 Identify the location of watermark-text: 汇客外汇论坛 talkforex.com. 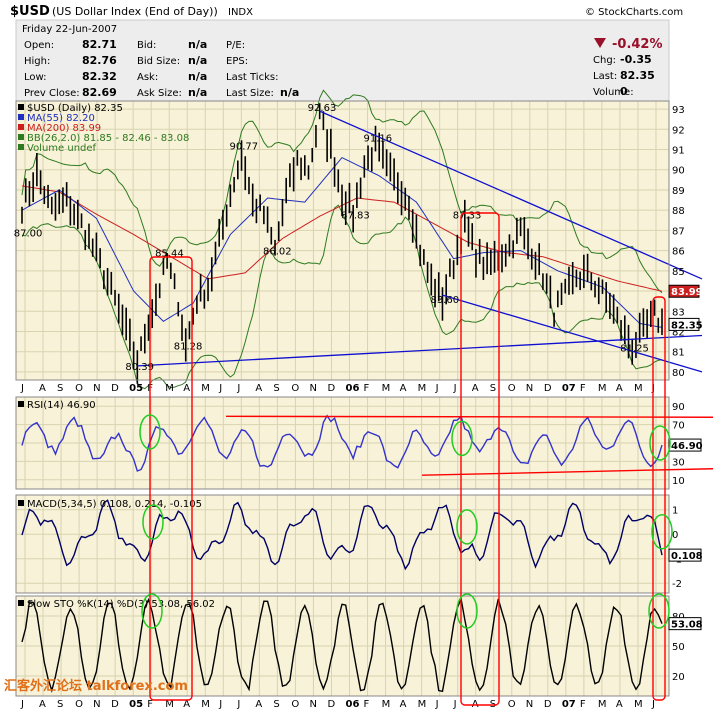
(96, 686).